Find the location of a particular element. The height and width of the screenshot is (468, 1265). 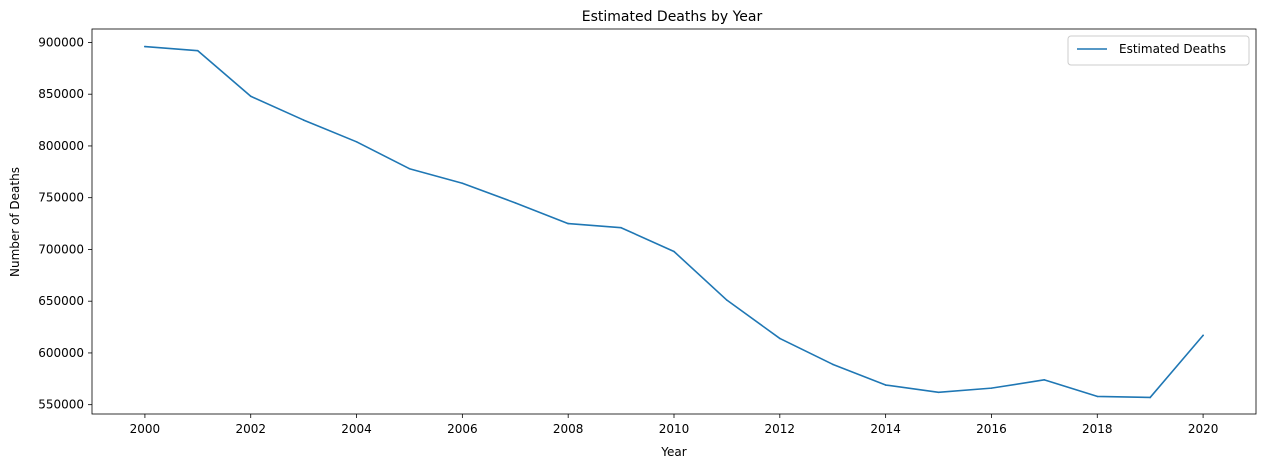

x-tick-label: 2014 is located at coordinates (885, 429).